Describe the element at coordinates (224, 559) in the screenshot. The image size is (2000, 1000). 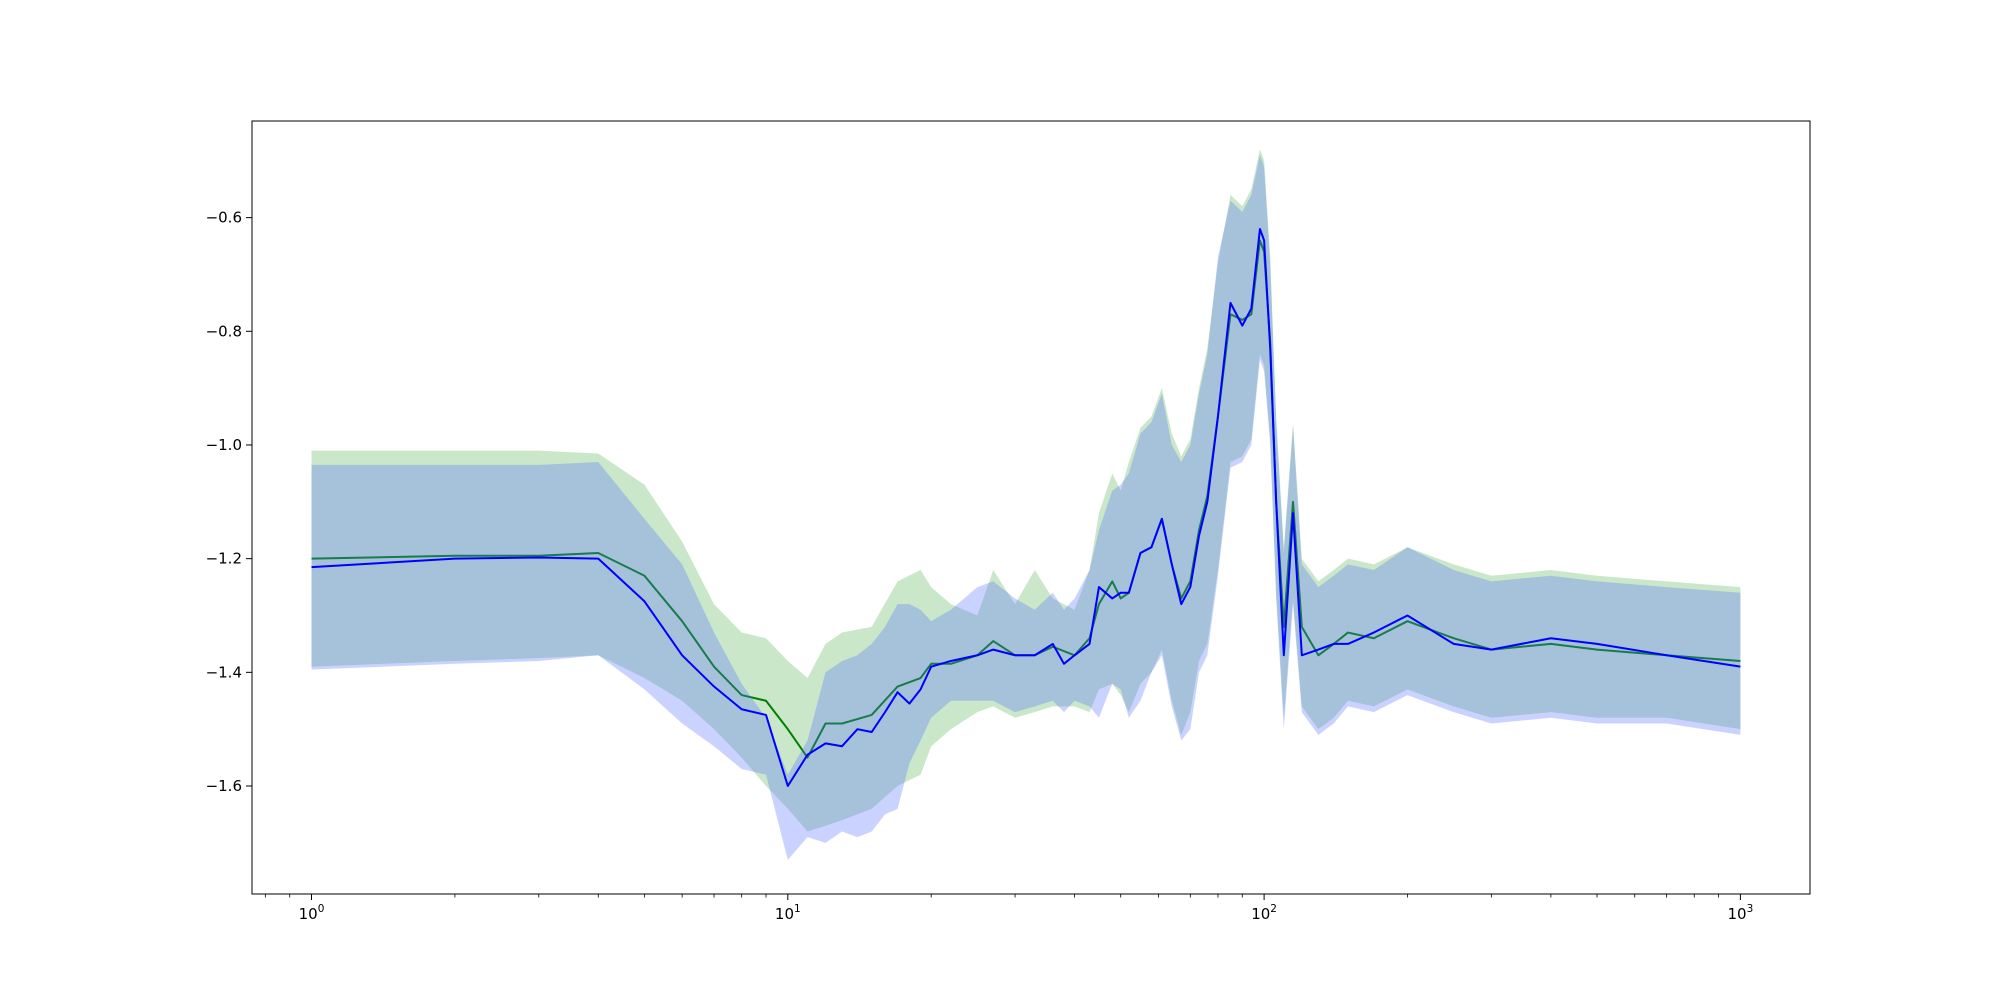
I see `y-tick-label: −1.2` at that location.